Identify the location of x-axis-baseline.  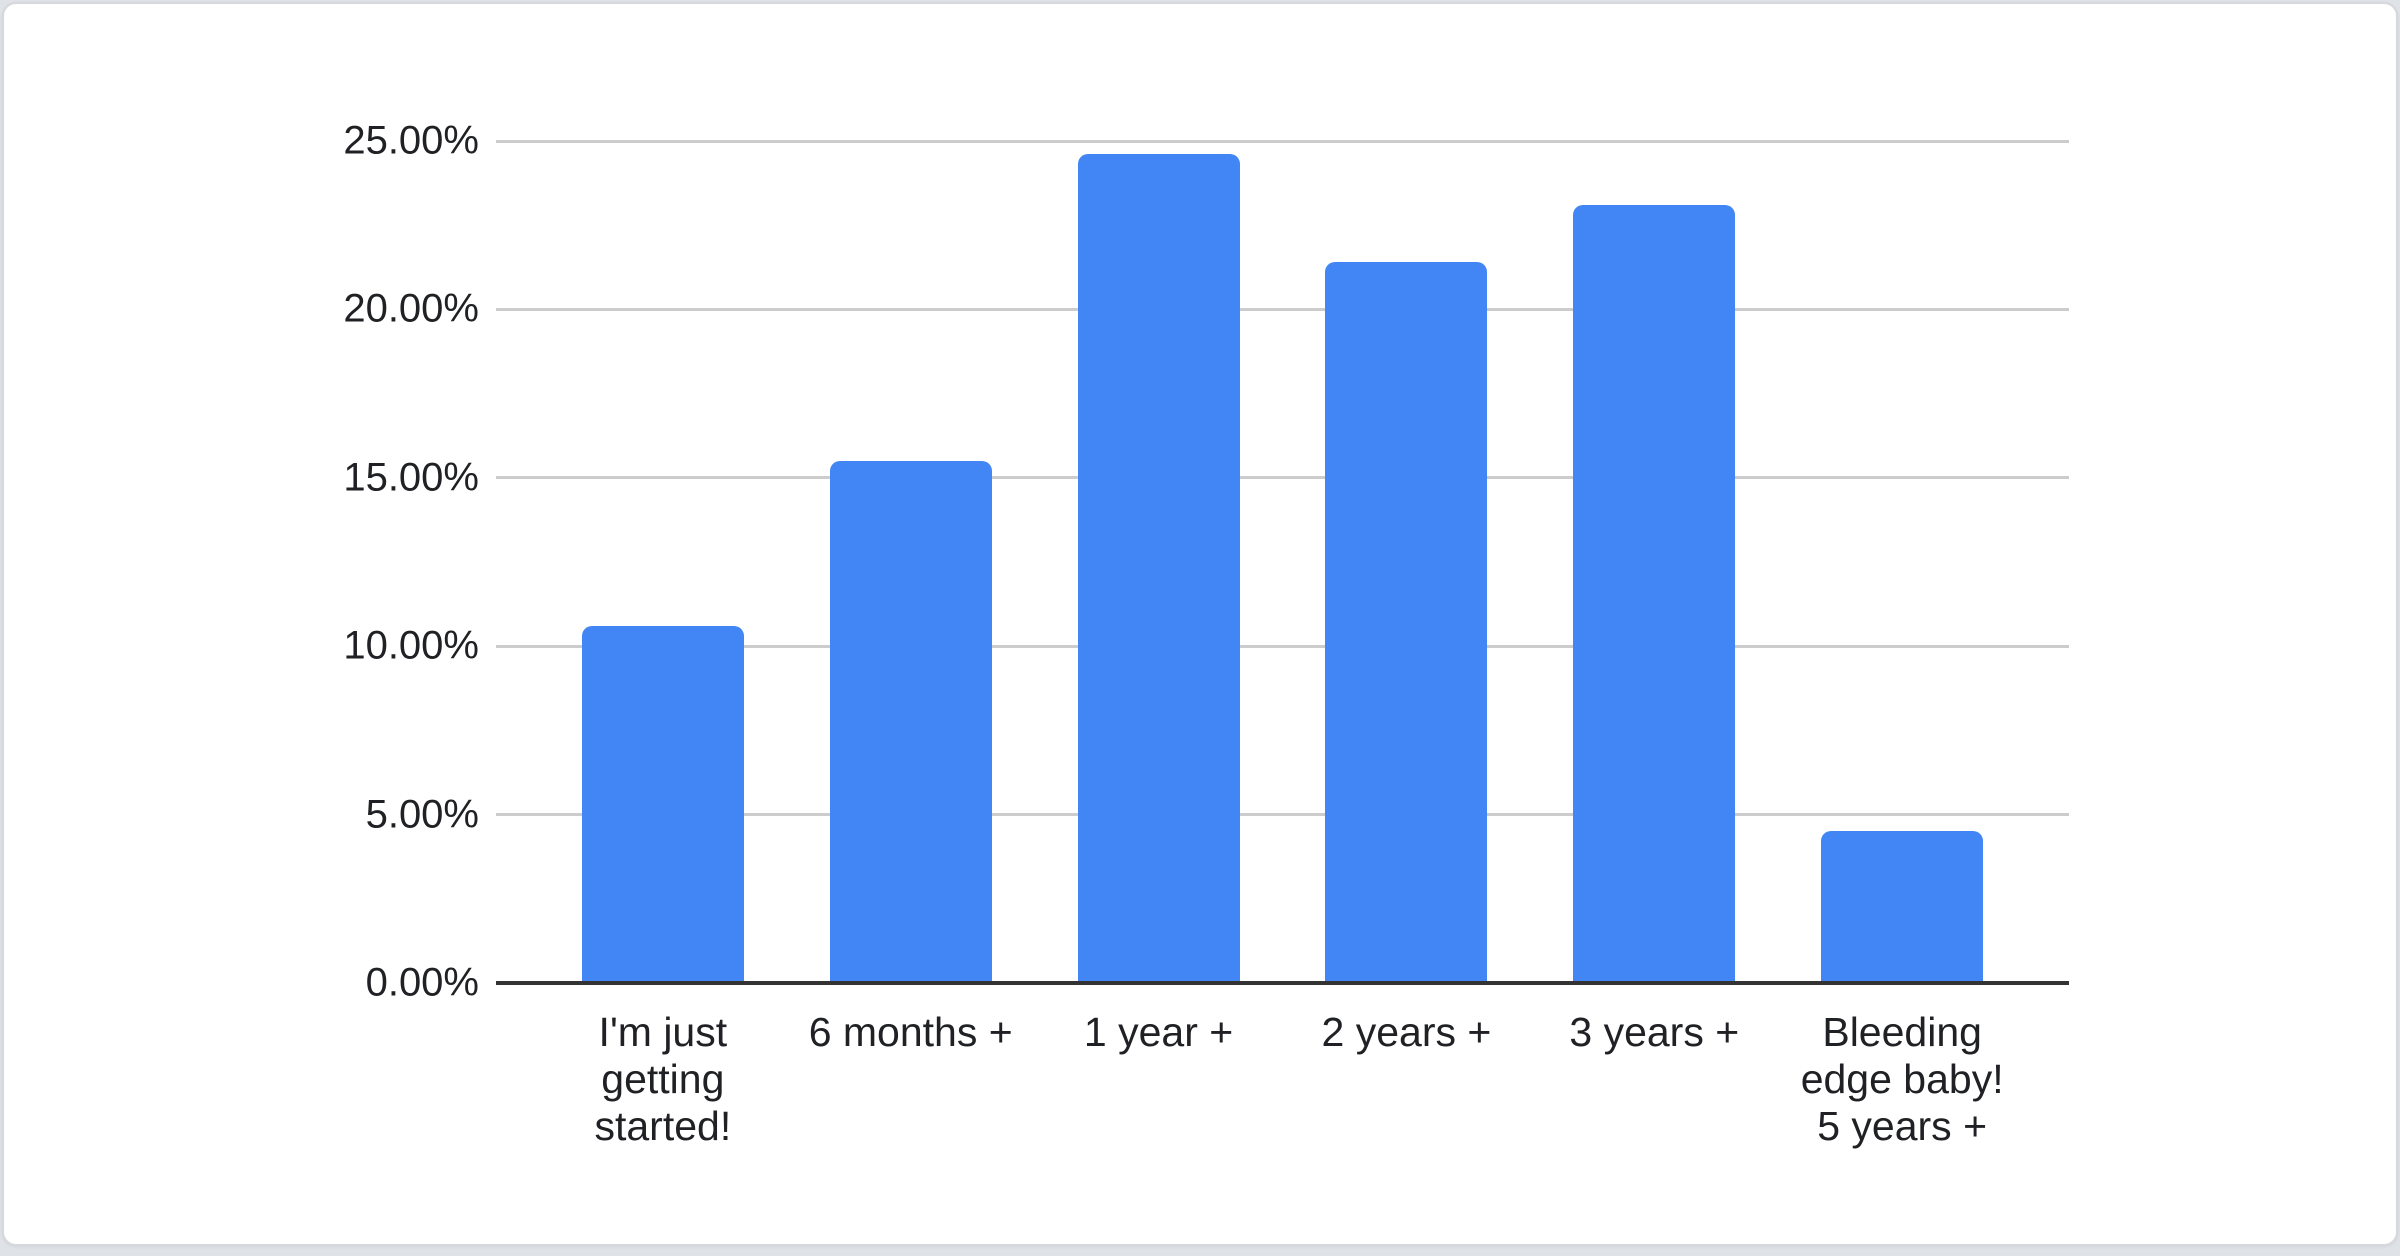
(1282, 983).